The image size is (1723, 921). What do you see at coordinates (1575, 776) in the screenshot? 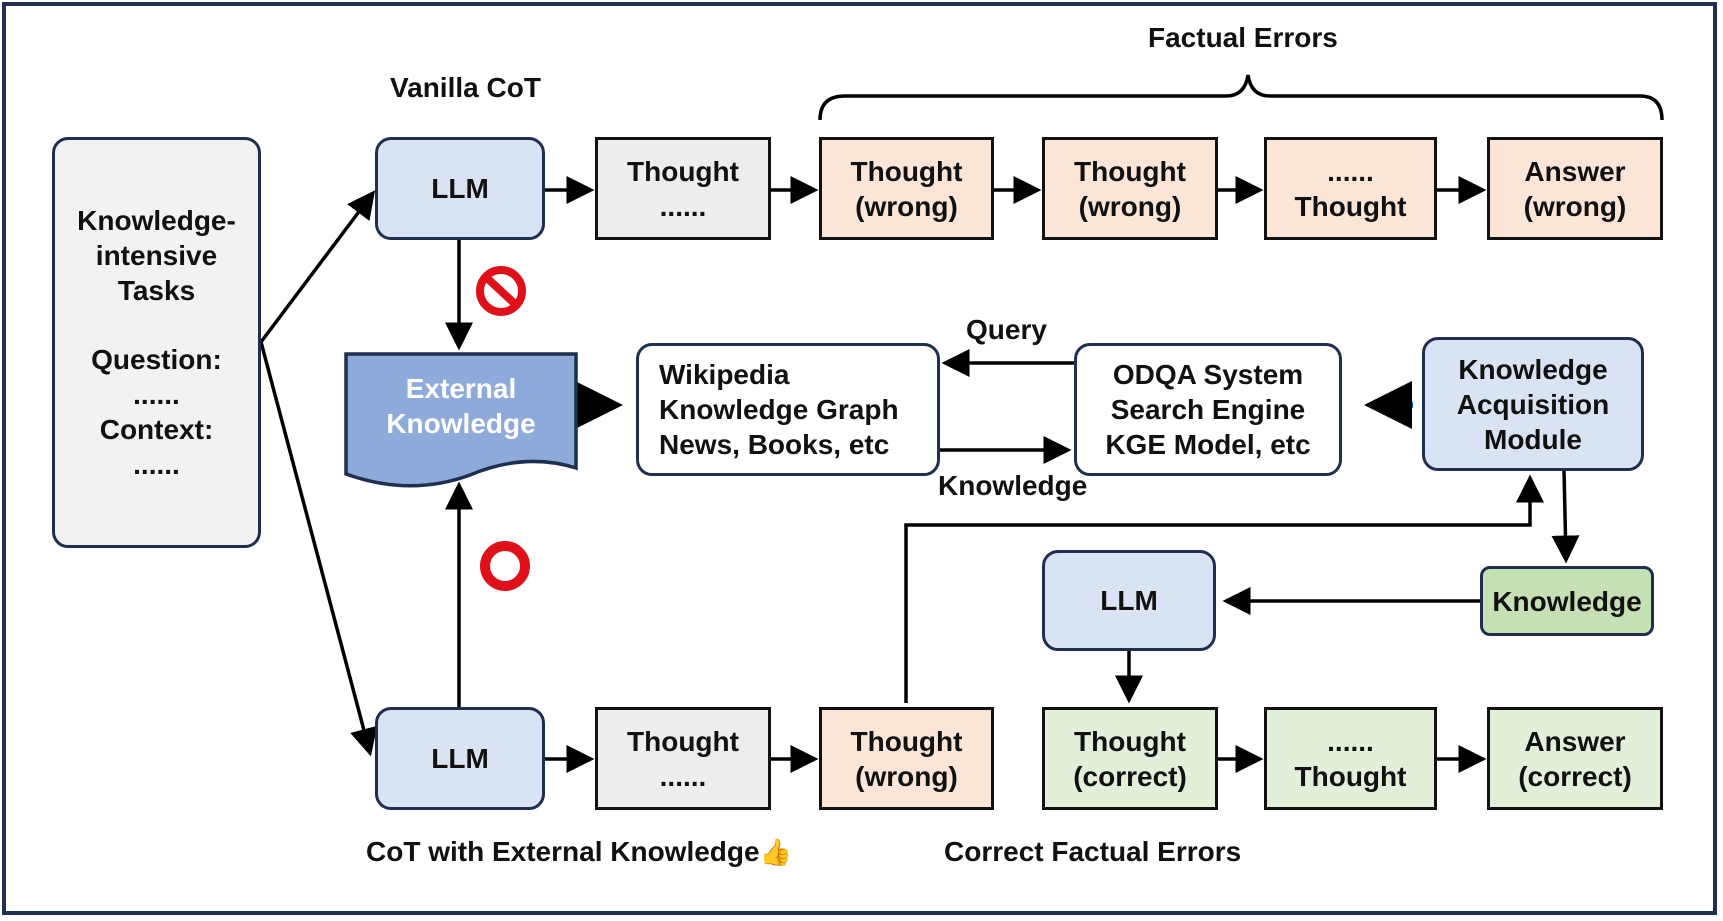
I see `bottom-answer-line2: (correct)` at bounding box center [1575, 776].